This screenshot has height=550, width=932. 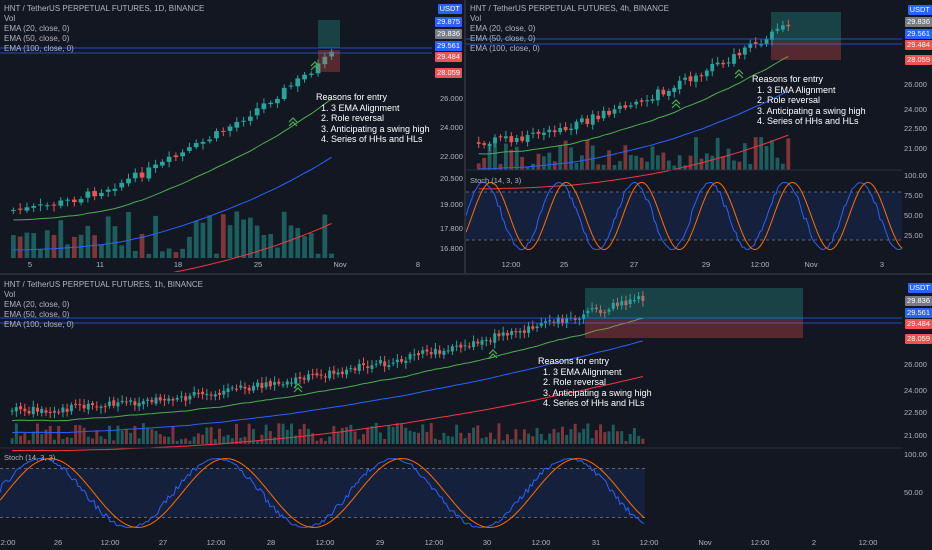 I want to click on daily-tick-5: 17.800, so click(x=451, y=228).